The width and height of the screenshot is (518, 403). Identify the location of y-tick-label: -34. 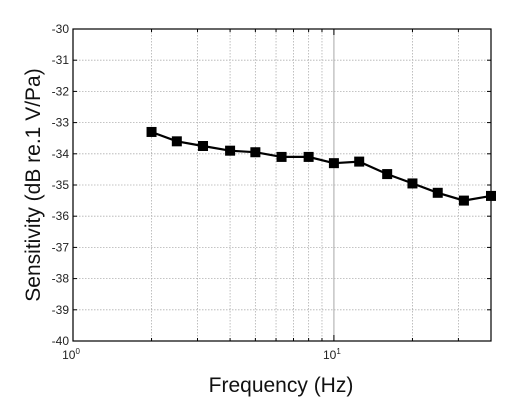
(61, 154).